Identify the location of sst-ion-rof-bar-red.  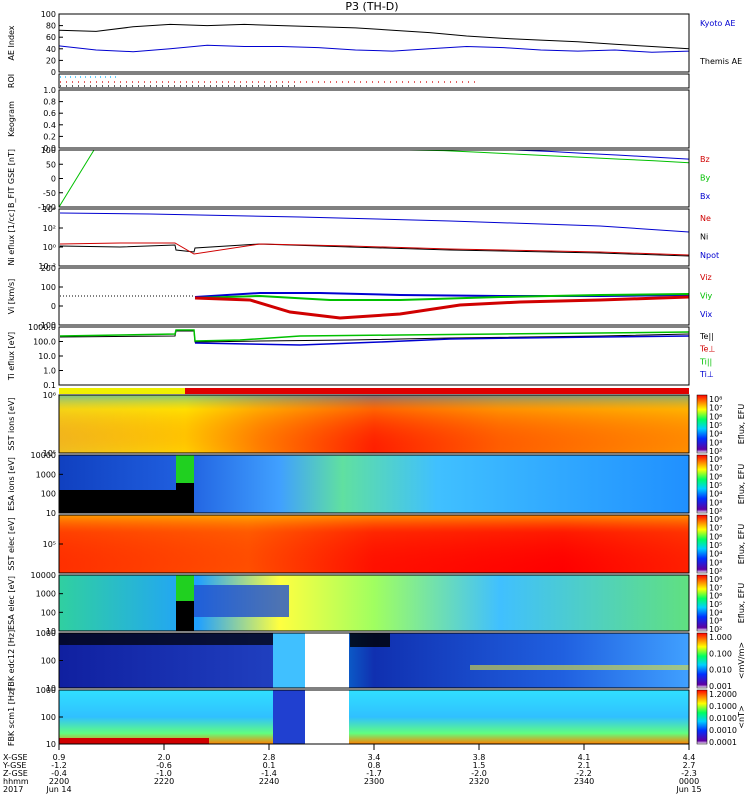
(437, 391).